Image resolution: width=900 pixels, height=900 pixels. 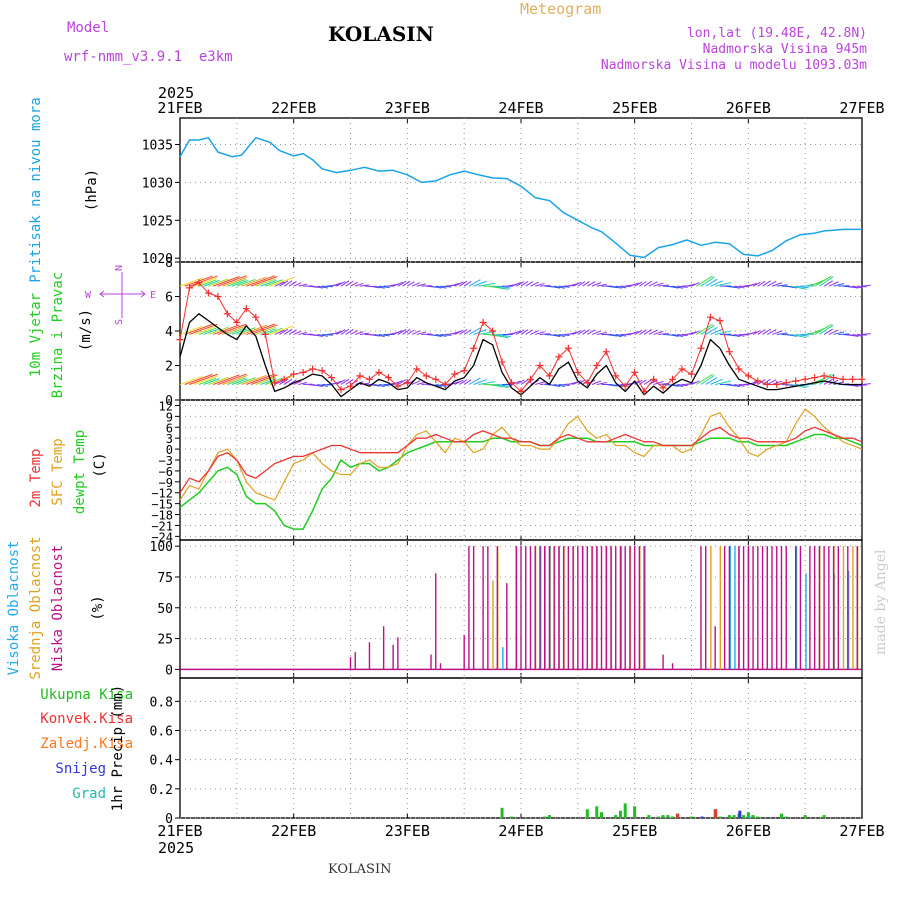 I want to click on ytick-label-temperature-9: −15, so click(x=162, y=505).